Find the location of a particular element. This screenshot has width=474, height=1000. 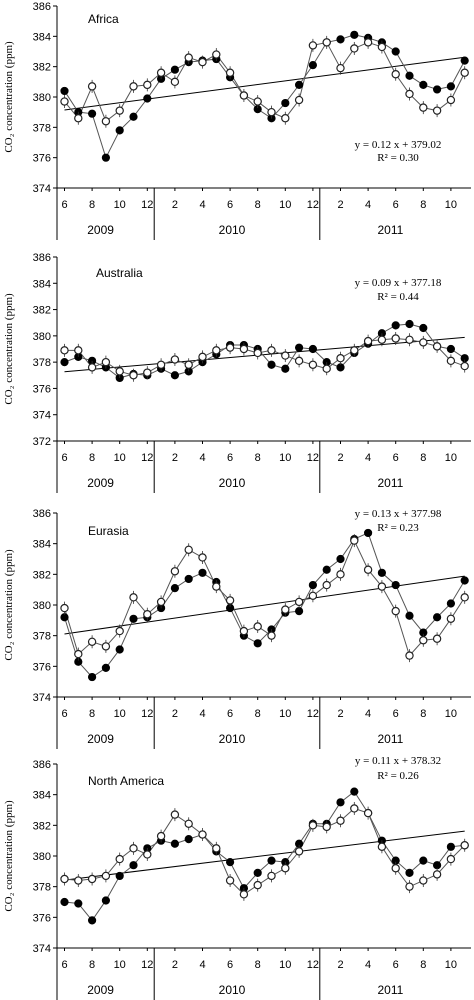

trend-line is located at coordinates (264, 354).